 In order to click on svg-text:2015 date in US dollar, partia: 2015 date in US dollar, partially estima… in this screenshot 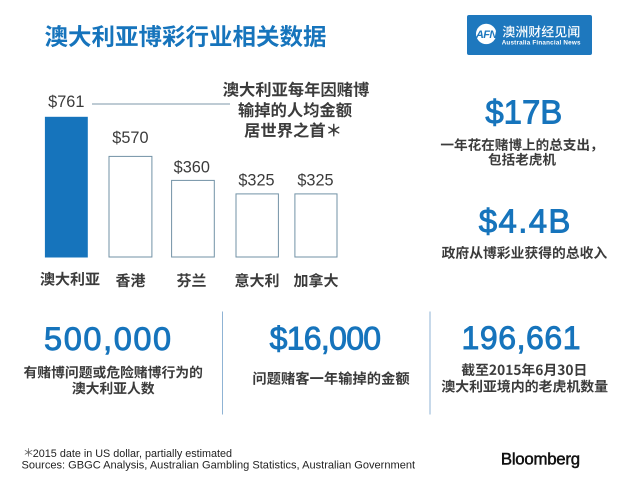, I will do `click(132, 454)`.